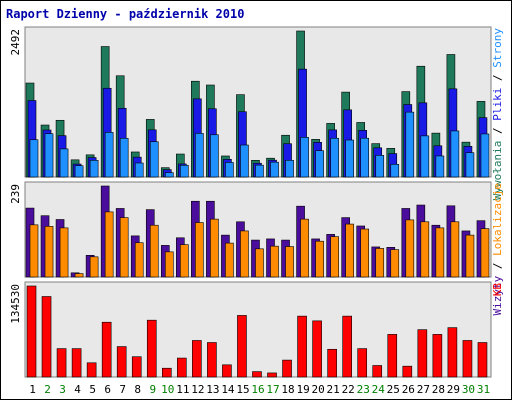 This screenshot has width=512, height=400. I want to click on x-tick-label: 5, so click(92, 389).